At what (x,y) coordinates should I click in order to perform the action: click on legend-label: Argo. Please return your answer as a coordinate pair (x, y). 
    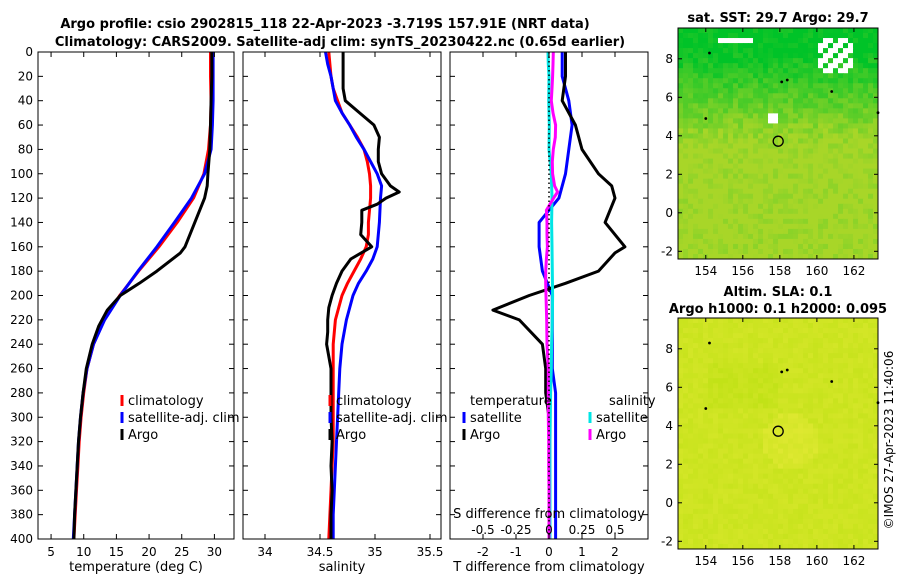
    Looking at the image, I should click on (611, 435).